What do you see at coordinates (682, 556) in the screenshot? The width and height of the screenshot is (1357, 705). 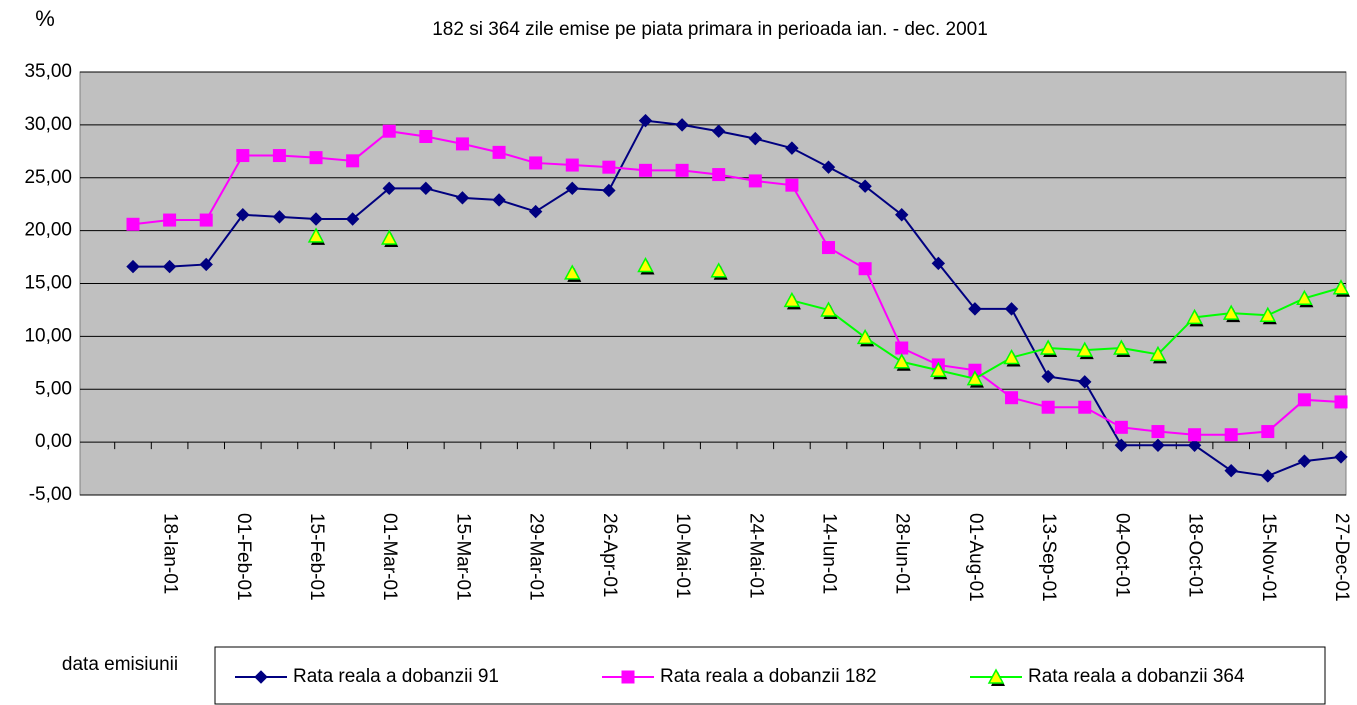 I see `x-tick-label: 10-Mai-01` at bounding box center [682, 556].